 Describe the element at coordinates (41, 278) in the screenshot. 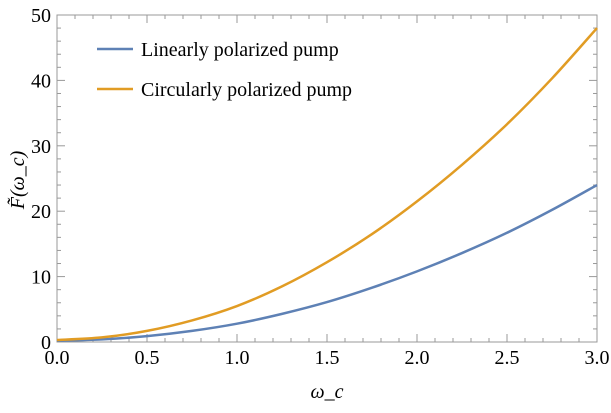

I see `y-tick-label: 10` at that location.